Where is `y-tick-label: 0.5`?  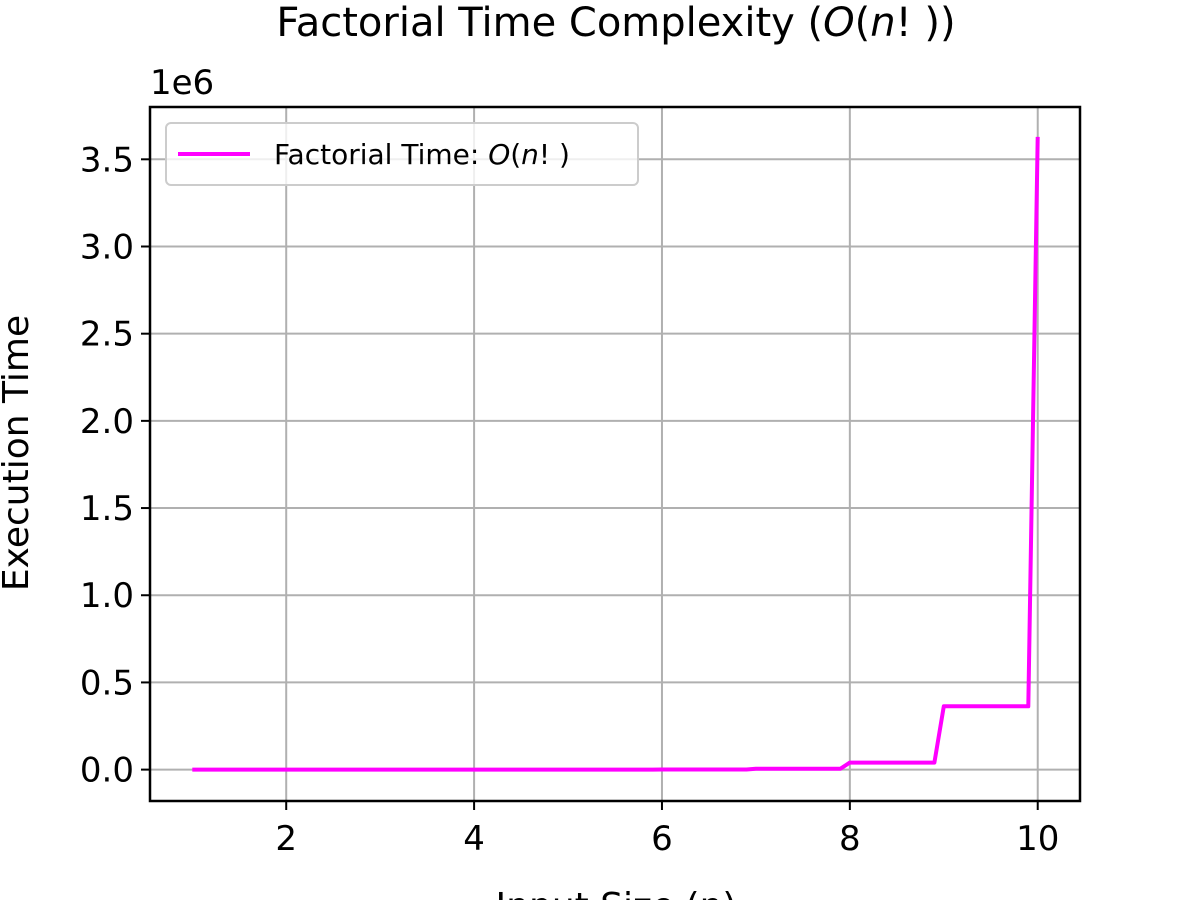 y-tick-label: 0.5 is located at coordinates (107, 683).